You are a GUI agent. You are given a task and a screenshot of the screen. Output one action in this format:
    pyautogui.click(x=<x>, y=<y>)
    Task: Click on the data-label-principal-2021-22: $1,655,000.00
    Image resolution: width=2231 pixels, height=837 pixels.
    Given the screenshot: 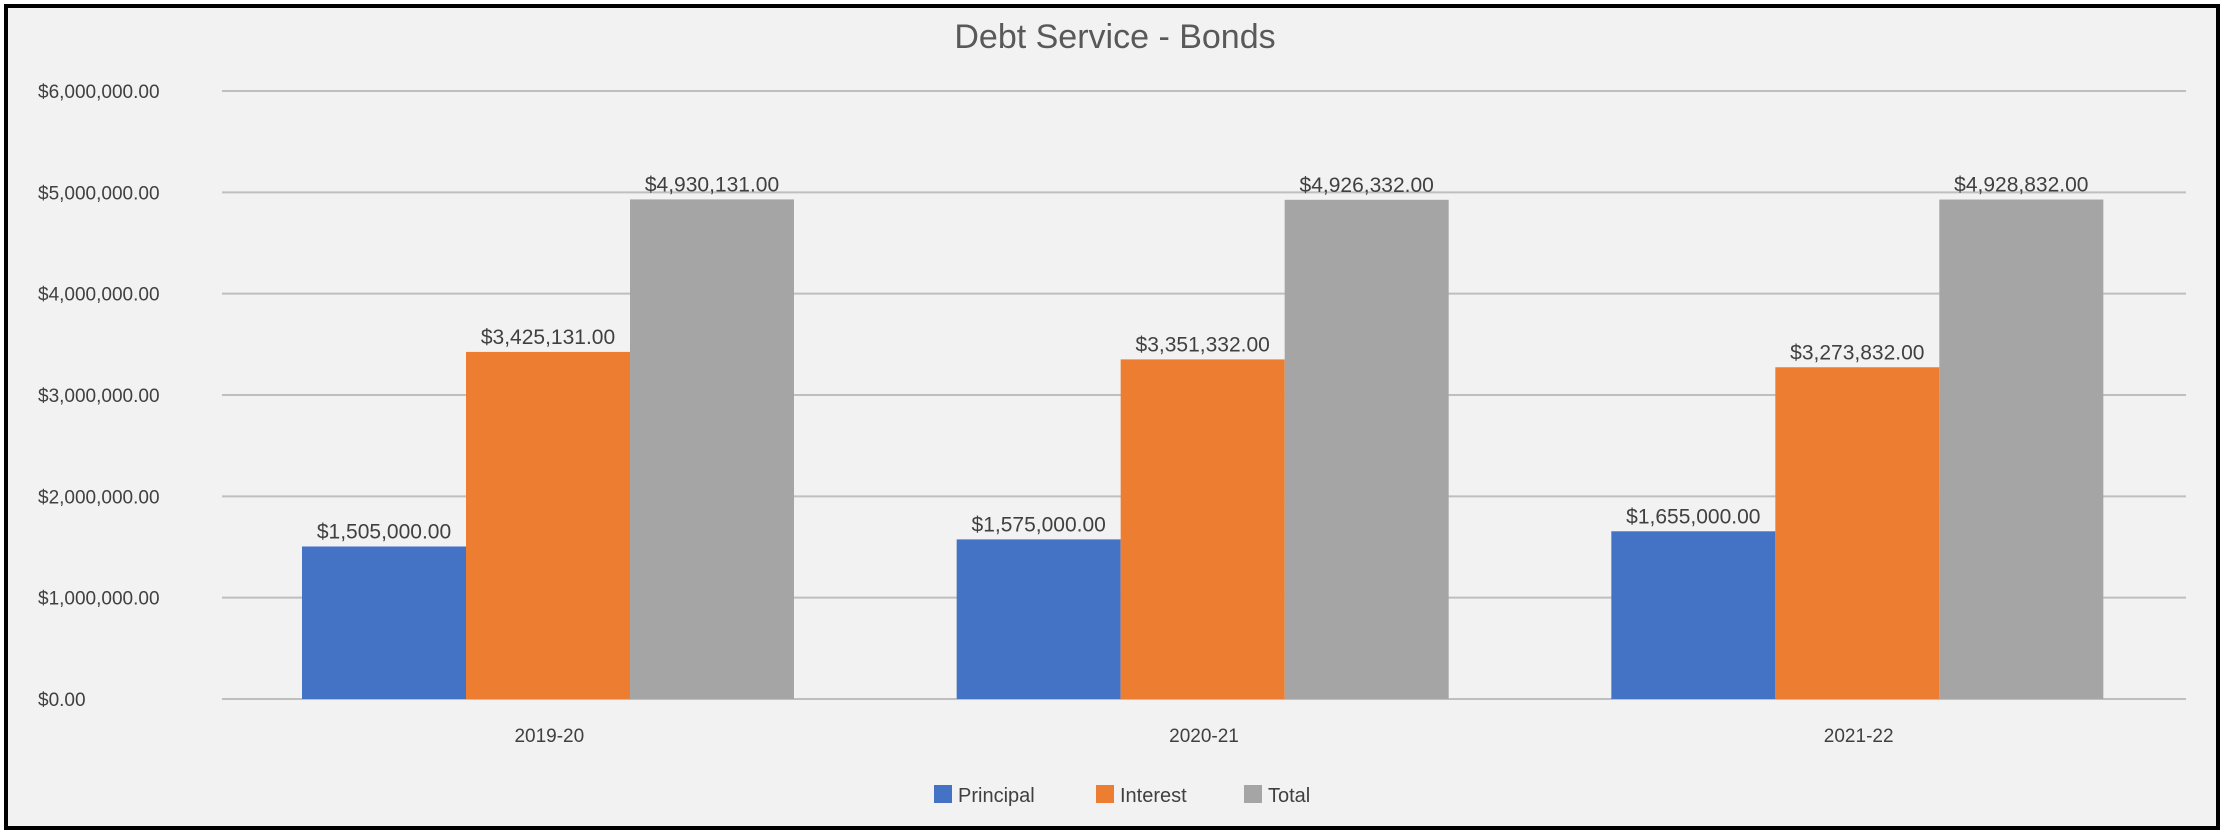 What is the action you would take?
    pyautogui.click(x=1693, y=516)
    